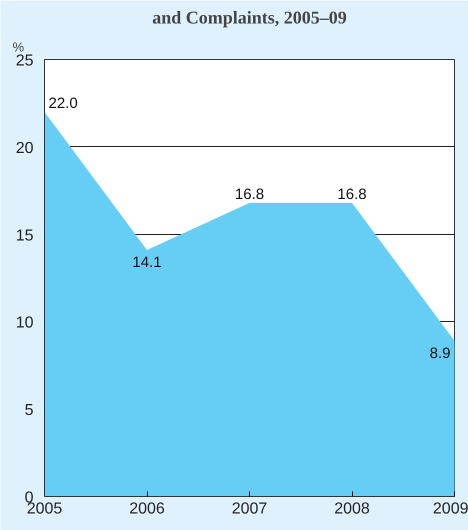 The height and width of the screenshot is (530, 468). Describe the element at coordinates (25, 61) in the screenshot. I see `y-tick-label: 25` at that location.